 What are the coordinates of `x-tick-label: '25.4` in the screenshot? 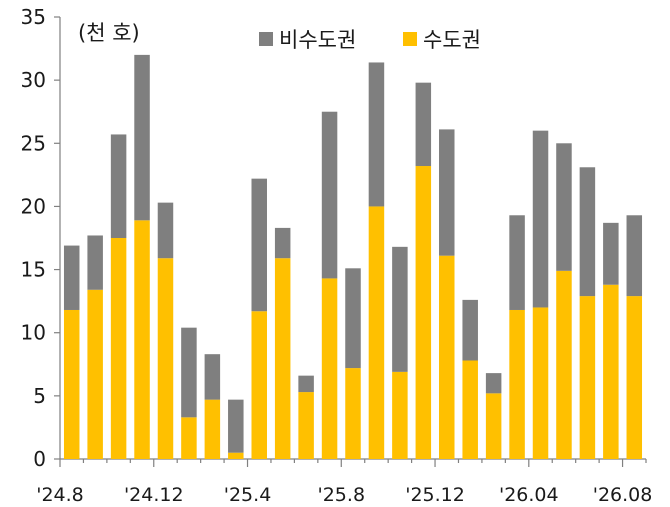 It's located at (248, 495).